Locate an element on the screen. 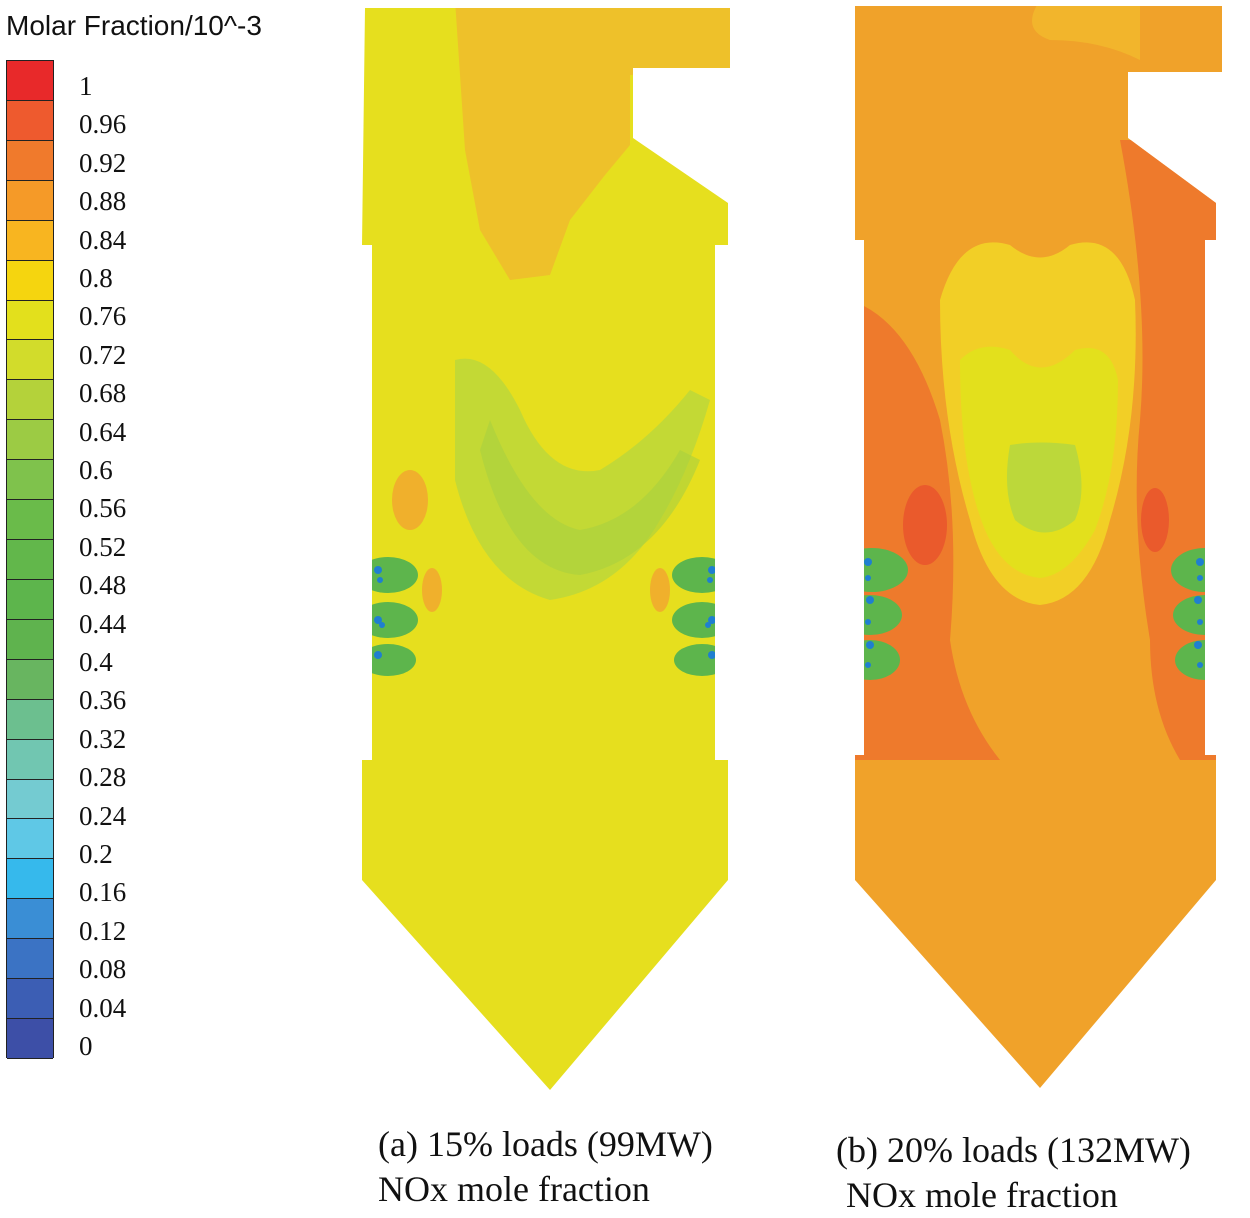  colorbar-tick-label: 0.08 is located at coordinates (103, 969).